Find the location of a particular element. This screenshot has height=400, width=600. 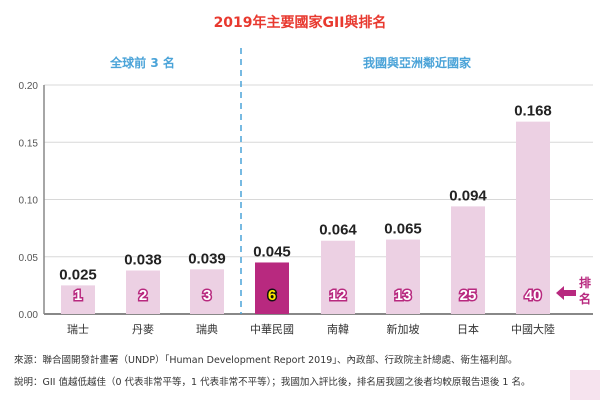

rank-label: 12 is located at coordinates (338, 295).